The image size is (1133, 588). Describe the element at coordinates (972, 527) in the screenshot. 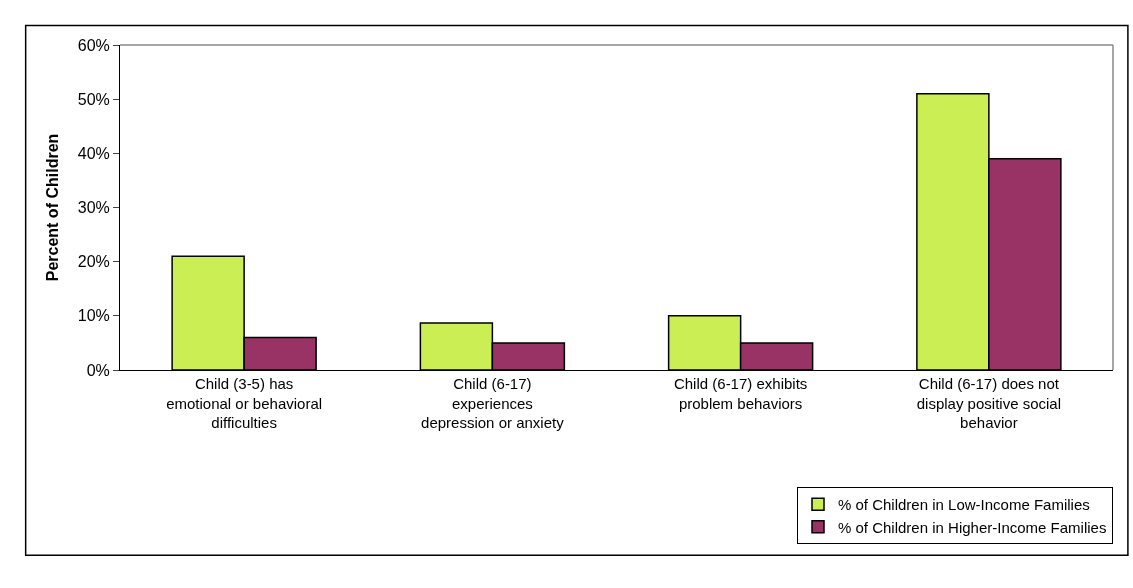

I see `legend-label: % of Children in Higher-Income Families` at that location.